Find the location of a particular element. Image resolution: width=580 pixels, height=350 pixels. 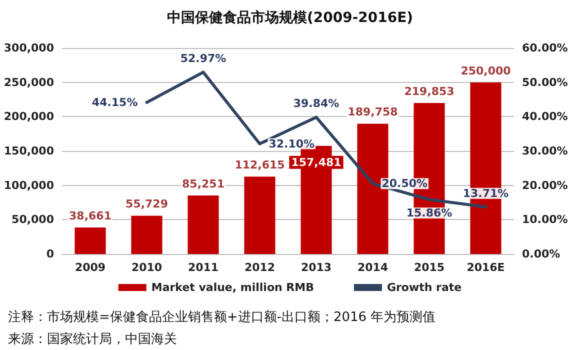

y-tick-label: 150,000 is located at coordinates (29, 151).